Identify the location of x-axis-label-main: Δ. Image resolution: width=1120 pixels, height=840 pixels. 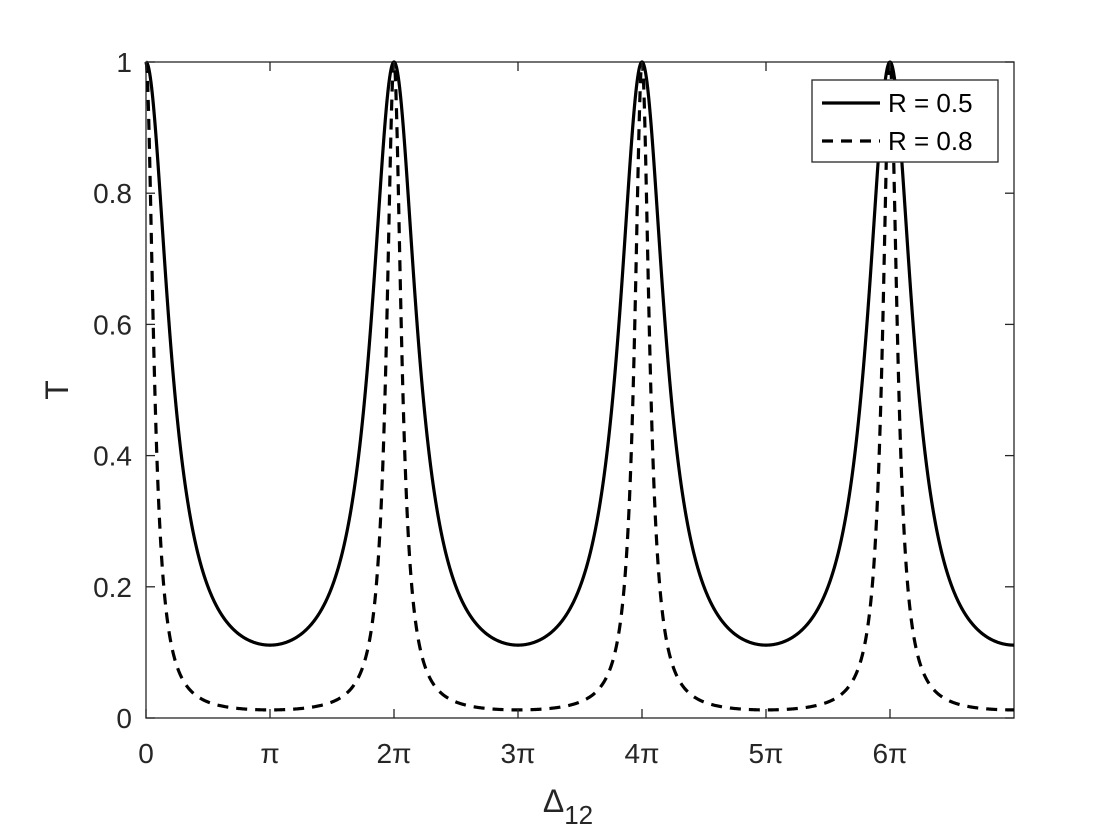
(553, 801).